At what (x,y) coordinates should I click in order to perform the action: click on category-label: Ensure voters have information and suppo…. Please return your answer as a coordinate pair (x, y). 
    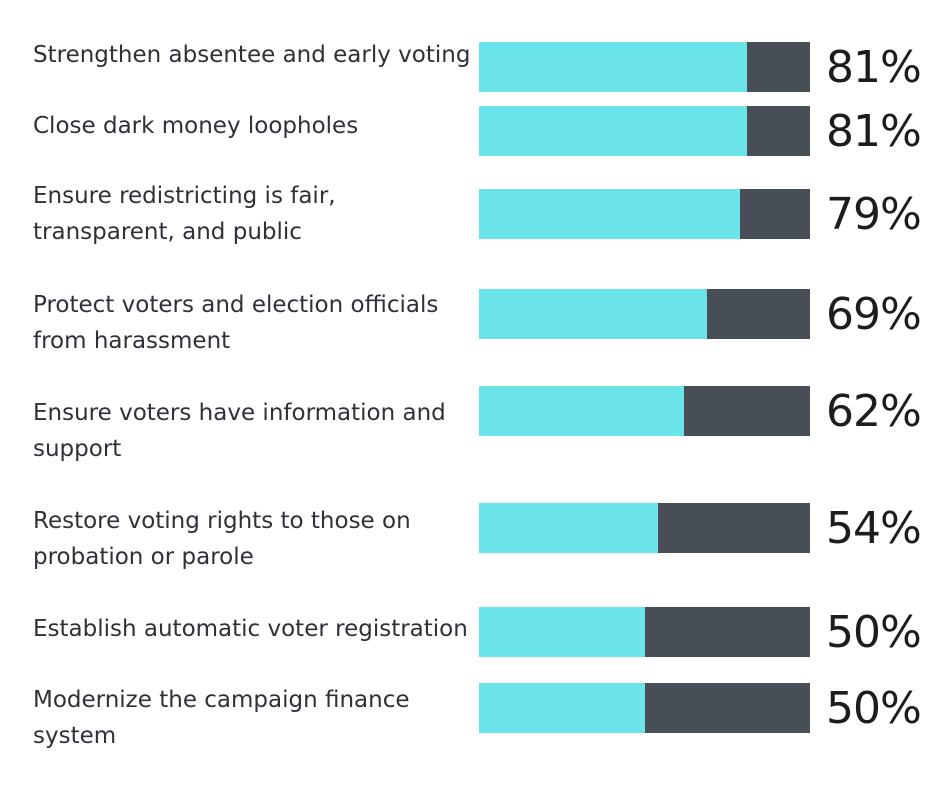
    Looking at the image, I should click on (239, 431).